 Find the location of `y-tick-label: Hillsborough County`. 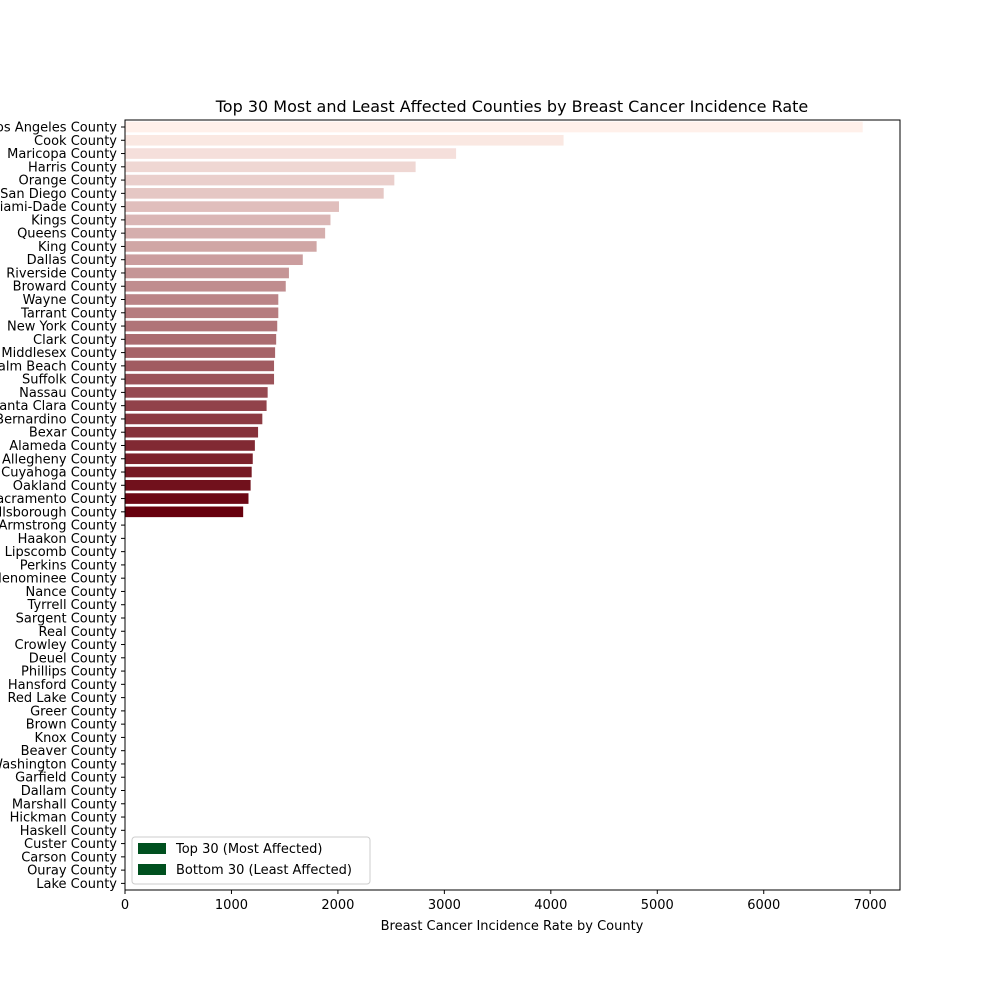

y-tick-label: Hillsborough County is located at coordinates (58, 512).